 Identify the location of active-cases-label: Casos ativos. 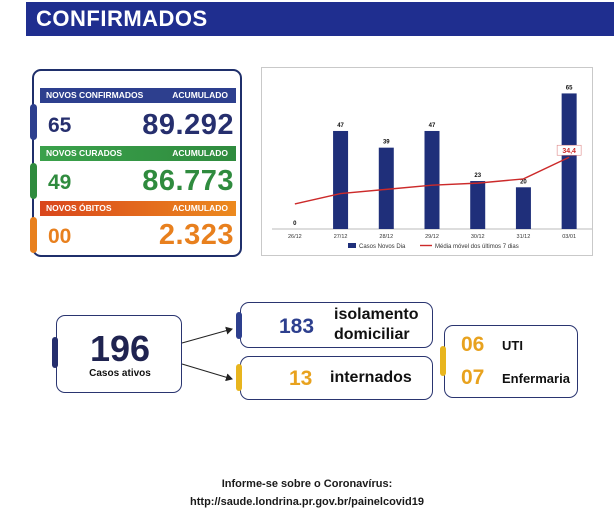
(120, 373).